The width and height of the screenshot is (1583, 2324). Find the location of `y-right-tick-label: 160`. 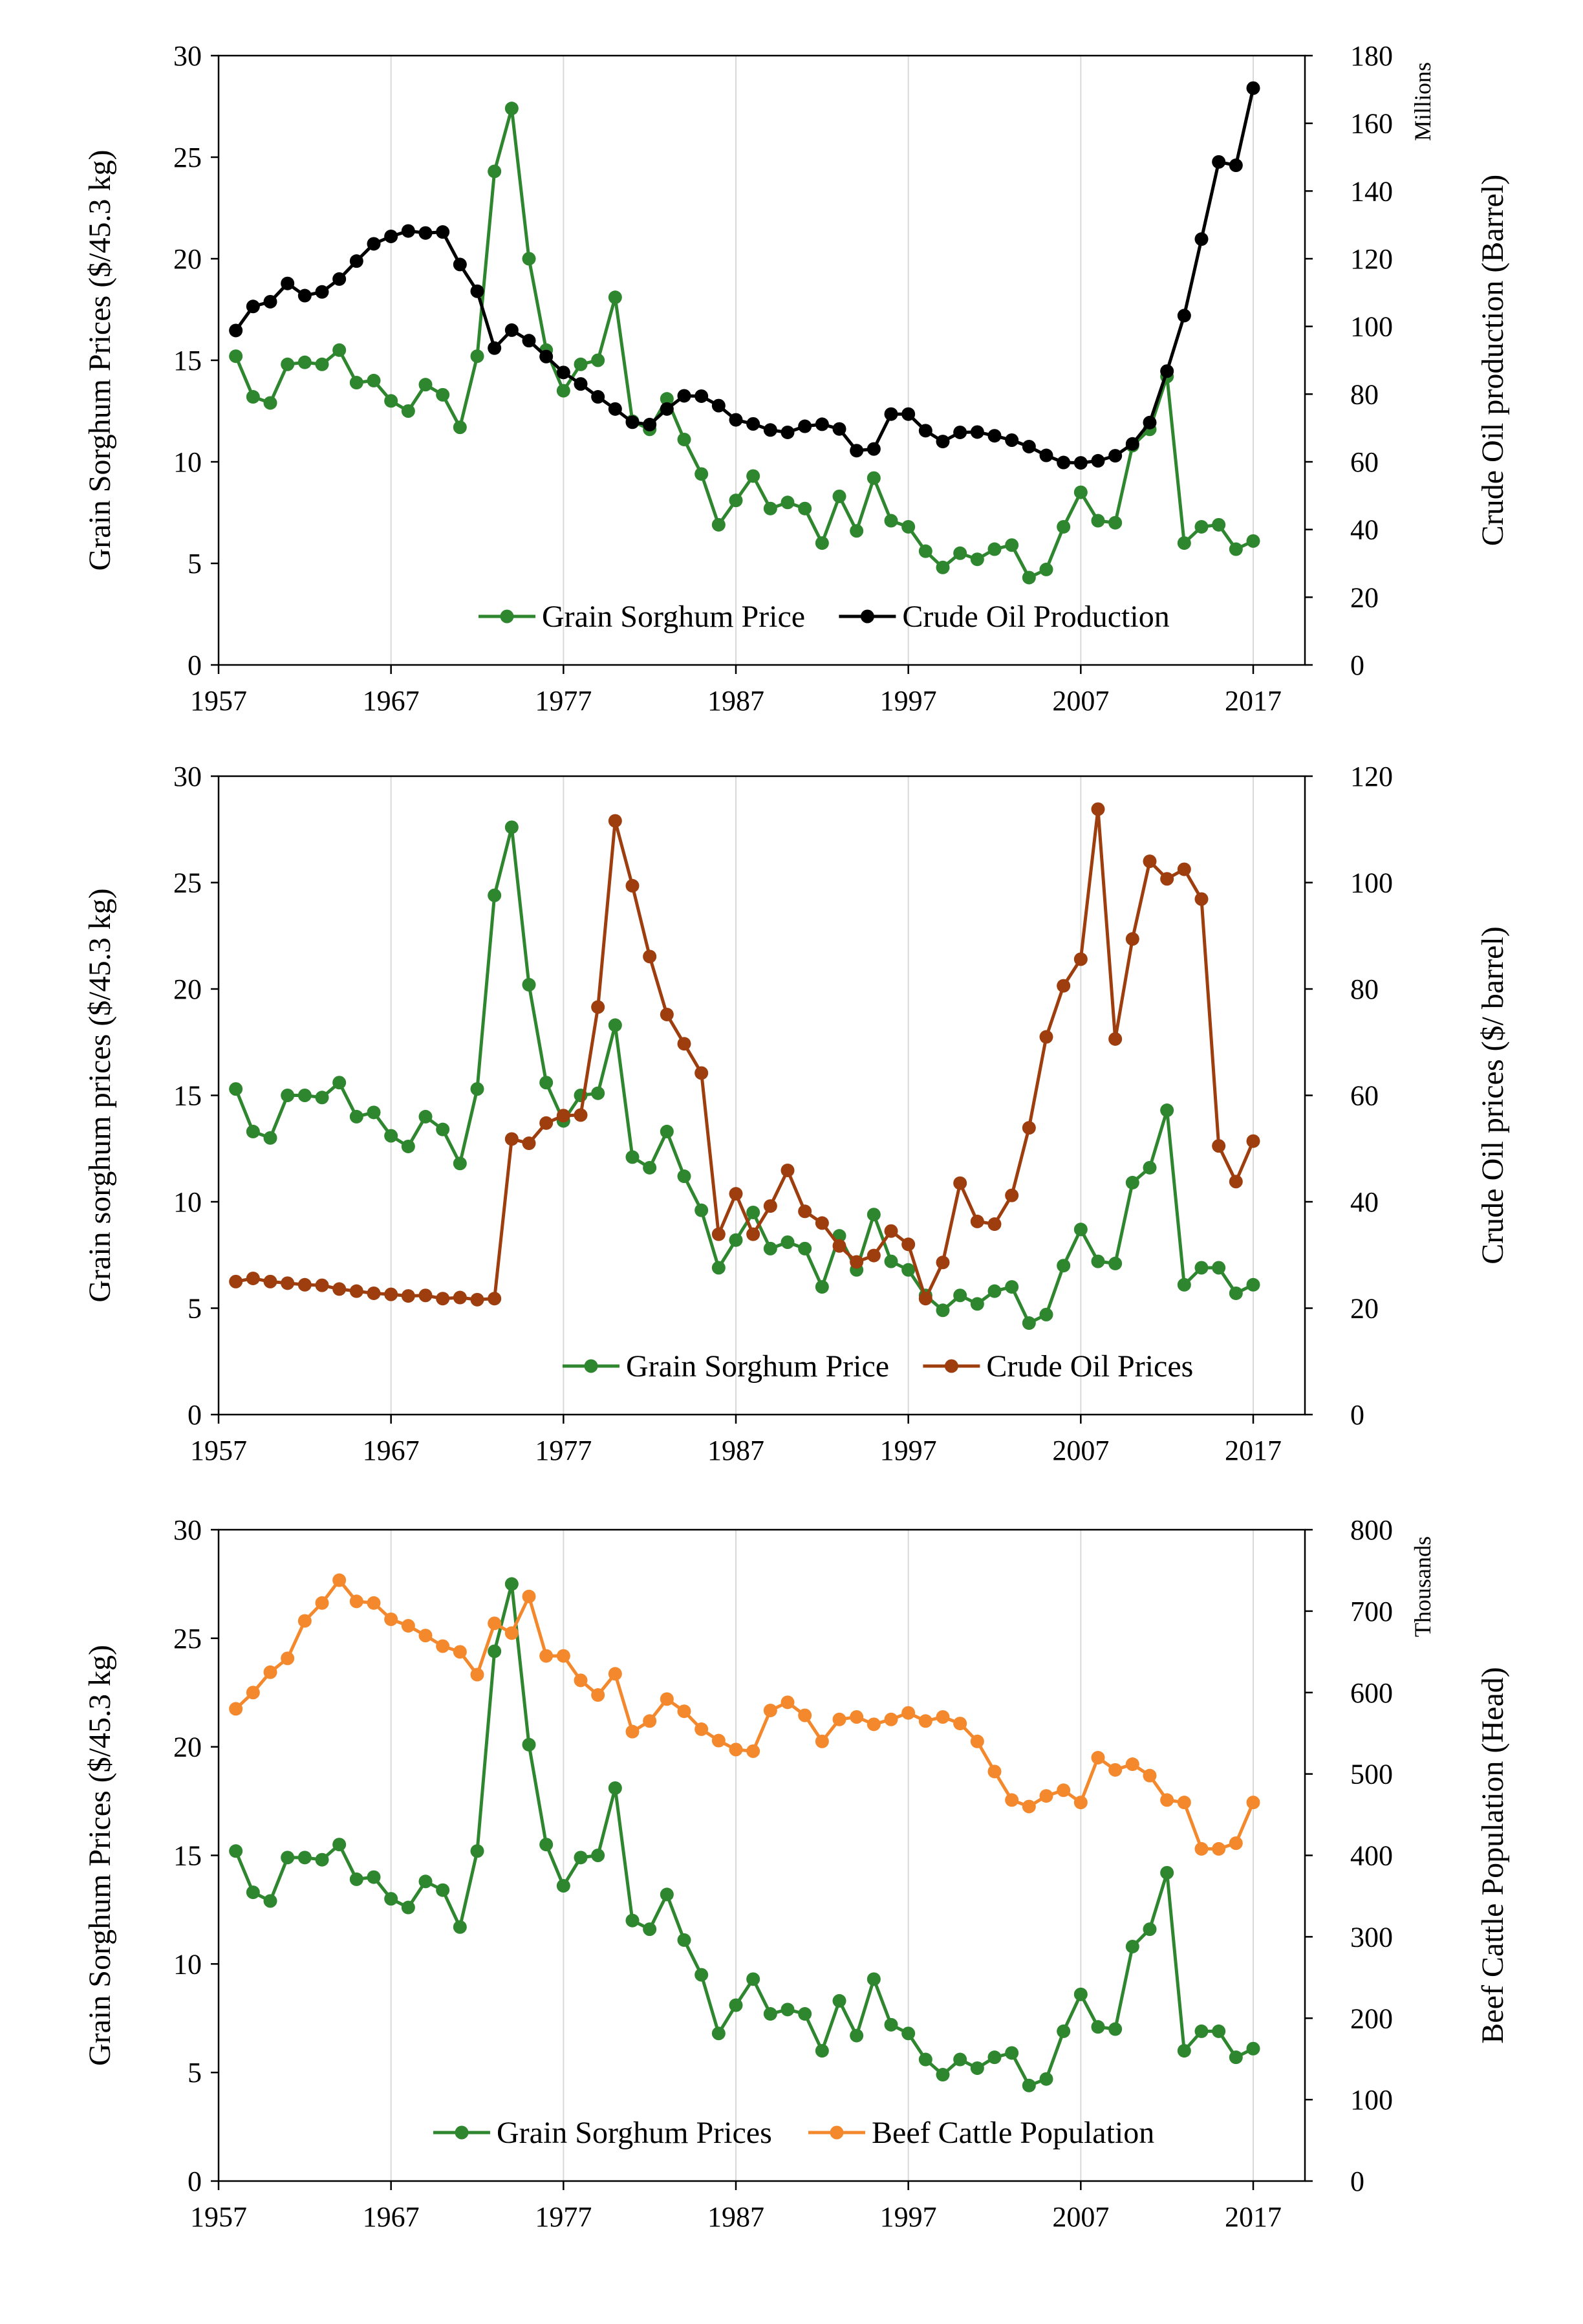

y-right-tick-label: 160 is located at coordinates (1372, 124).